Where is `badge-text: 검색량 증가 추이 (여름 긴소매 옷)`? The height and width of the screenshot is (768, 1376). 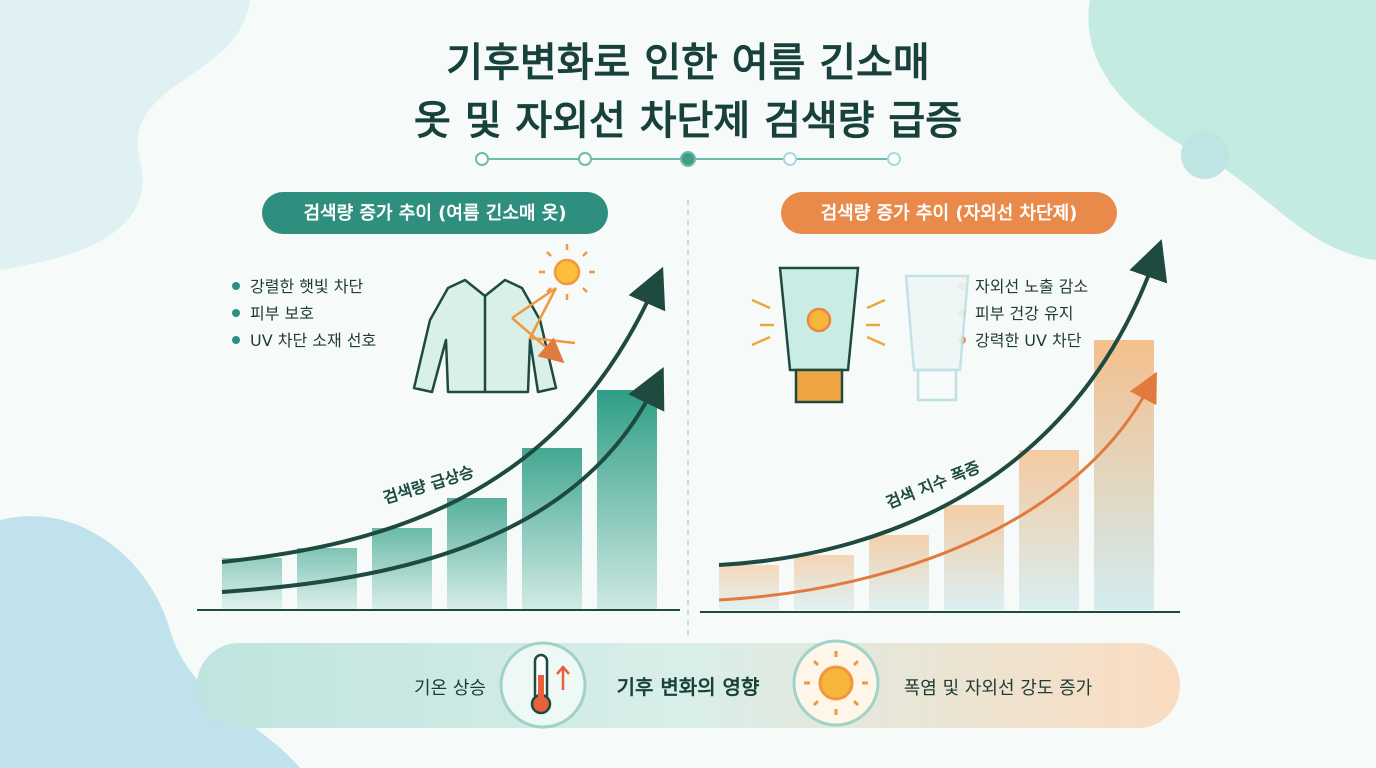
badge-text: 검색량 증가 추이 (여름 긴소매 옷) is located at coordinates (434, 213).